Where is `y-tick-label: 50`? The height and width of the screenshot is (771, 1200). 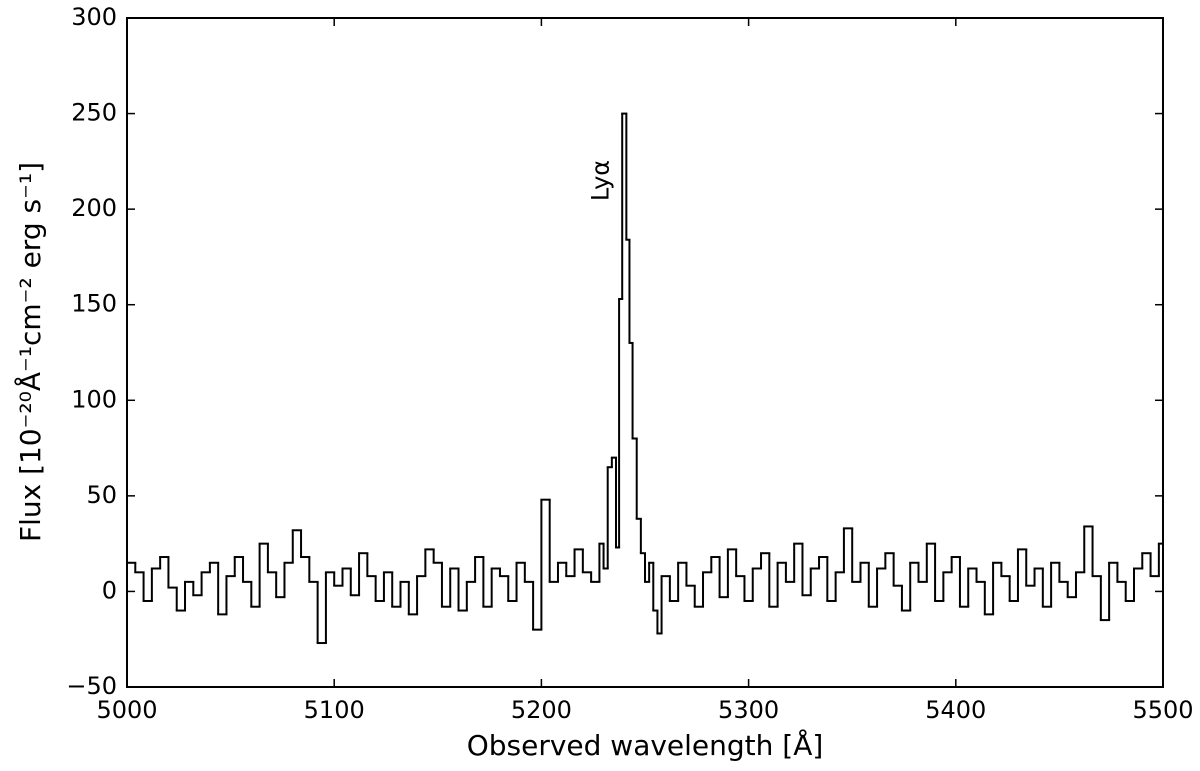 y-tick-label: 50 is located at coordinates (101, 495).